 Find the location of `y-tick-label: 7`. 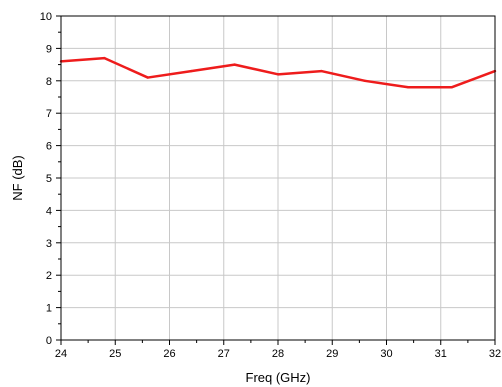

y-tick-label: 7 is located at coordinates (49, 114).